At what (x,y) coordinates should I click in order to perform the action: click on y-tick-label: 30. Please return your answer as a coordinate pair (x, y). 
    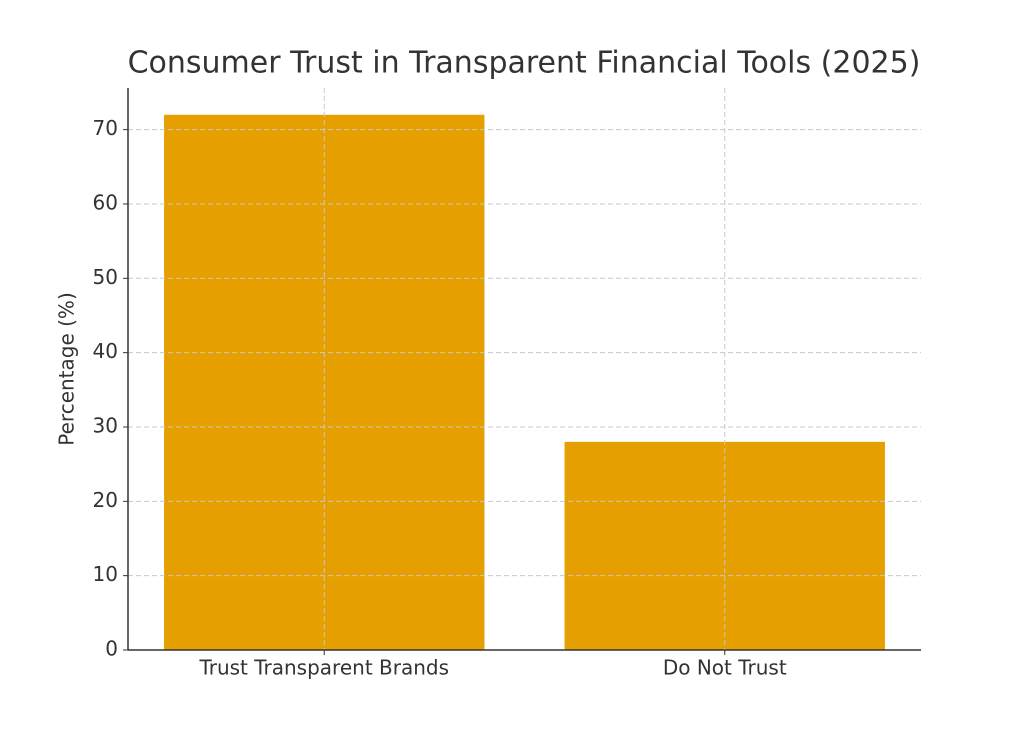
    Looking at the image, I should click on (105, 425).